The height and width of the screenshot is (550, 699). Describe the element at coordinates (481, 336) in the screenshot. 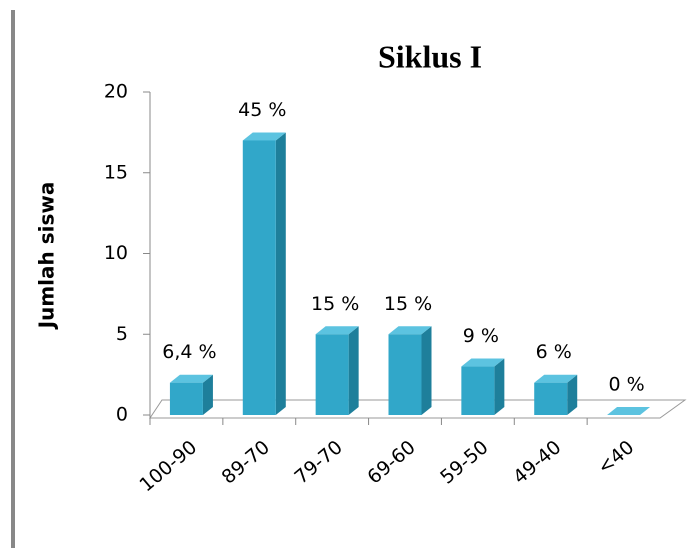

I see `data-label: 9 %` at that location.